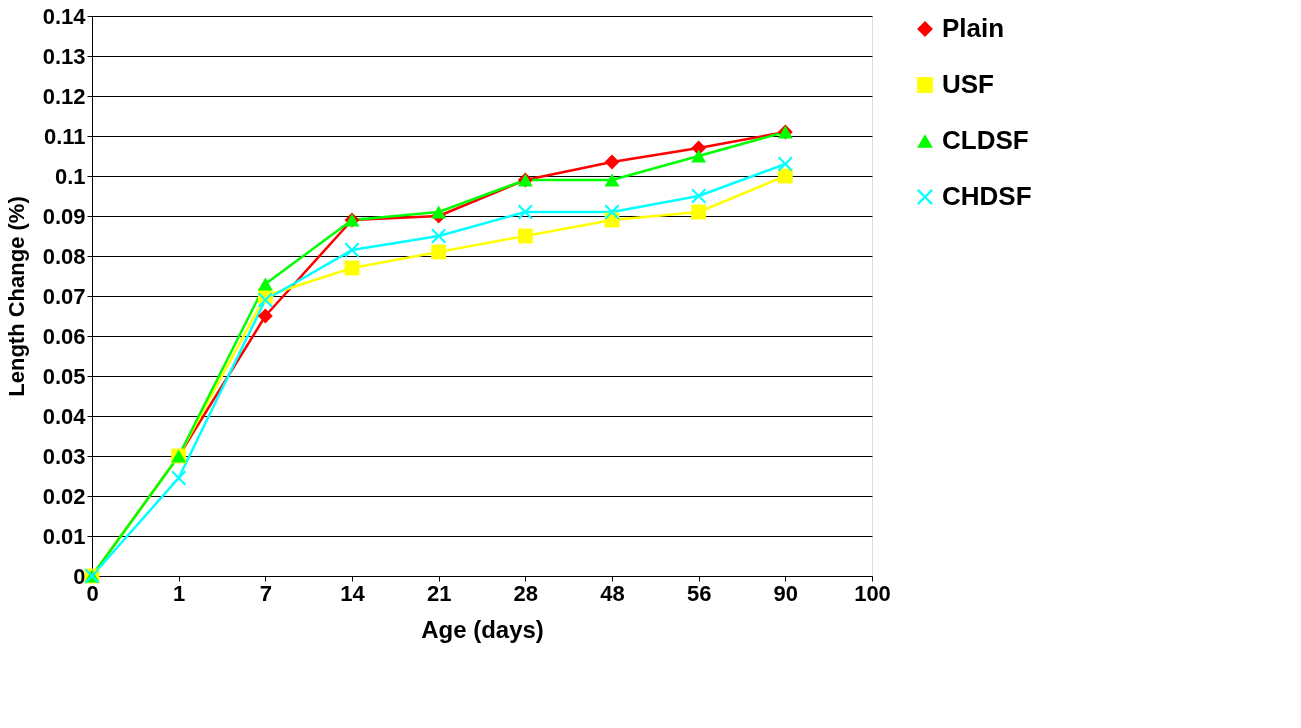  What do you see at coordinates (64, 336) in the screenshot?
I see `y-tick-label: 0.06` at bounding box center [64, 336].